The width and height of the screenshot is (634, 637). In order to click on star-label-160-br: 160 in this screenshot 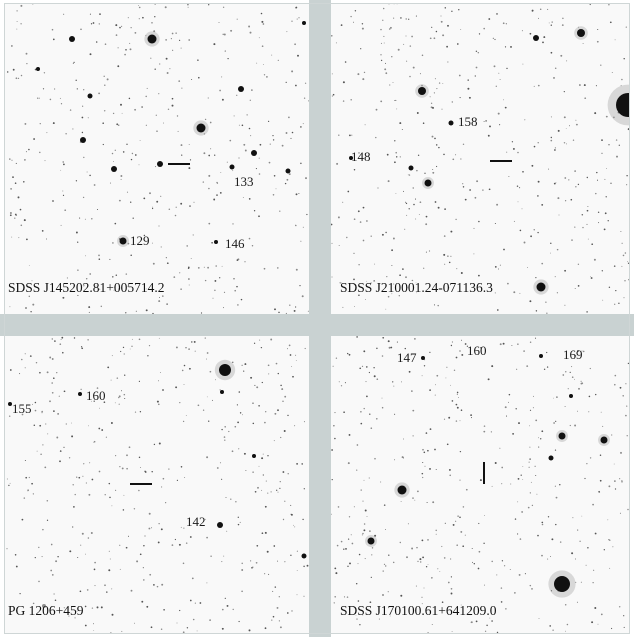, I will do `click(477, 350)`.